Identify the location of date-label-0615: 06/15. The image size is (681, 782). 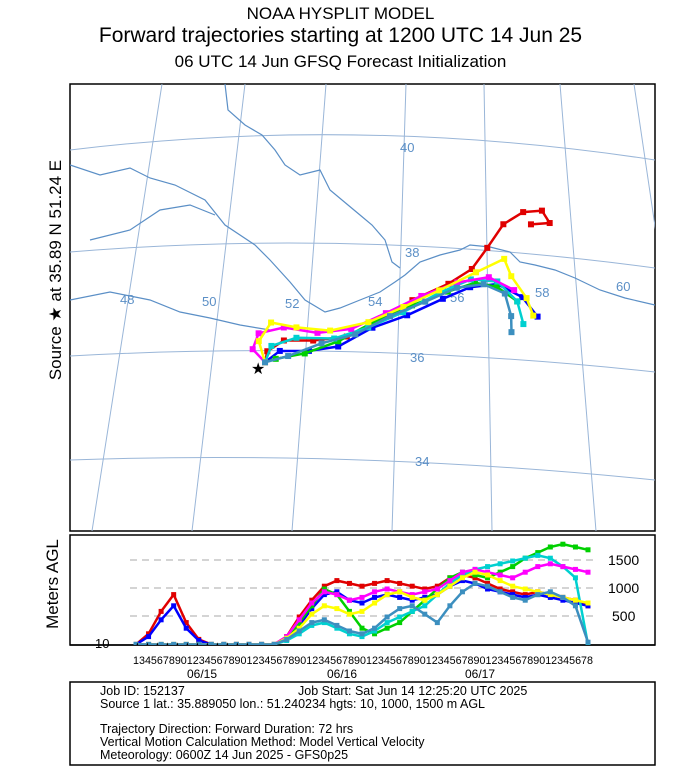
(202, 674).